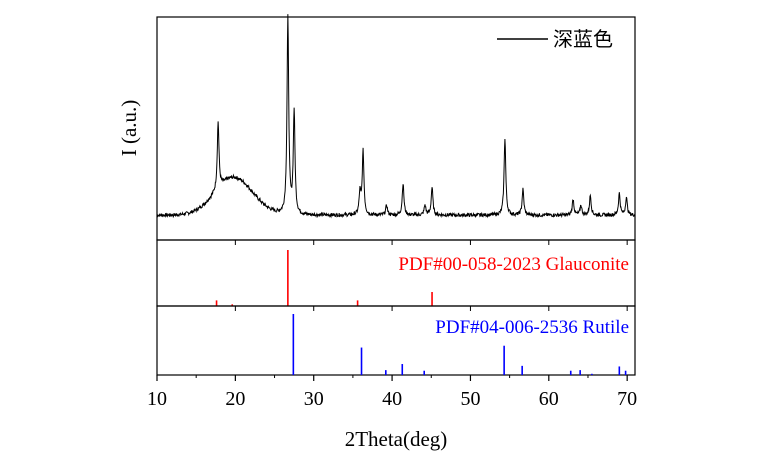  I want to click on x-tick-label: 30, so click(314, 399).